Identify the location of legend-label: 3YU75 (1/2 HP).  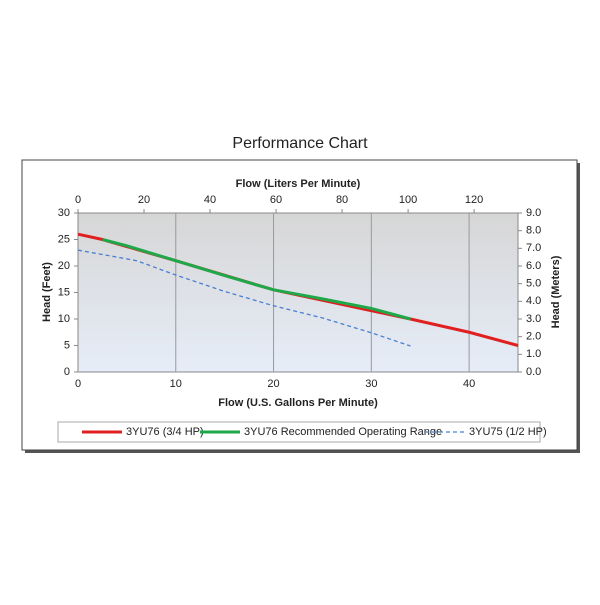
(508, 432).